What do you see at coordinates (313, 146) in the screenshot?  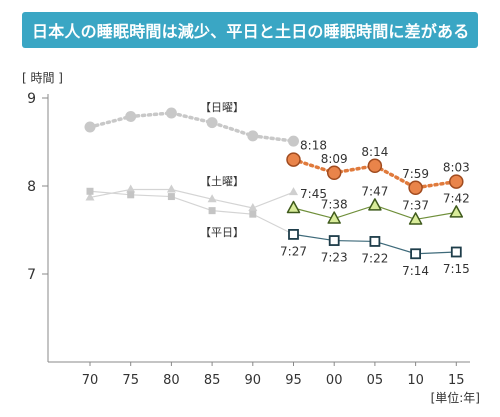 I see `sunday-data-label: 8:18` at bounding box center [313, 146].